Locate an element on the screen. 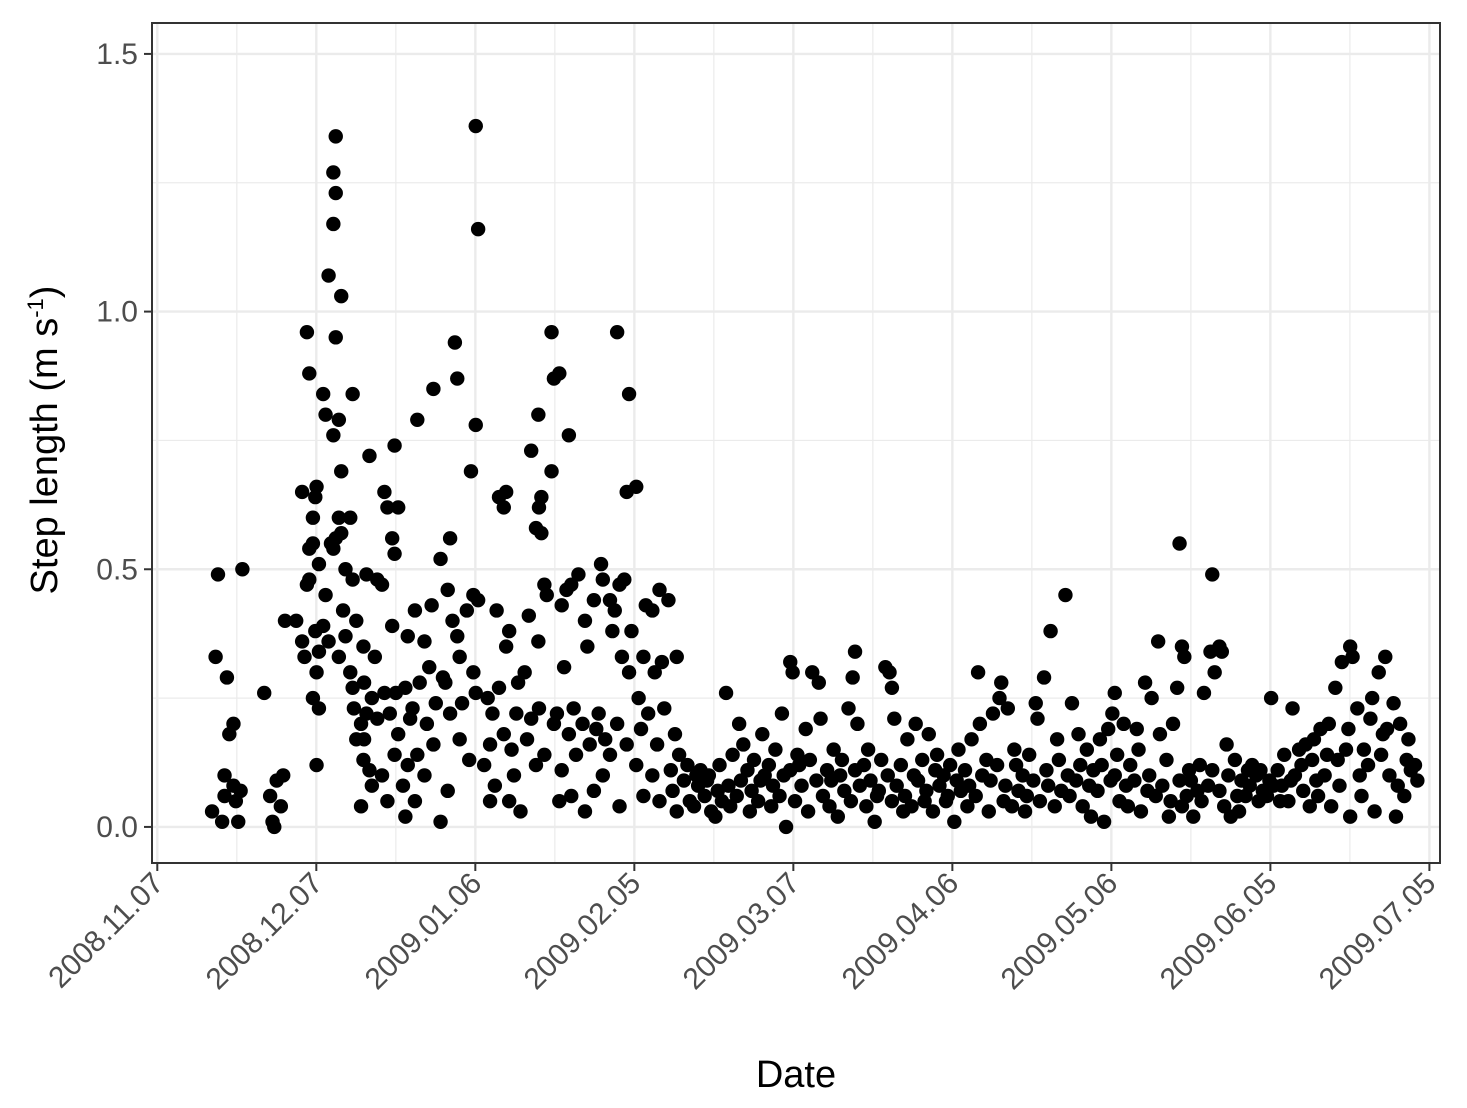 The image size is (1467, 1108). x-axis-title: Date is located at coordinates (796, 1075).